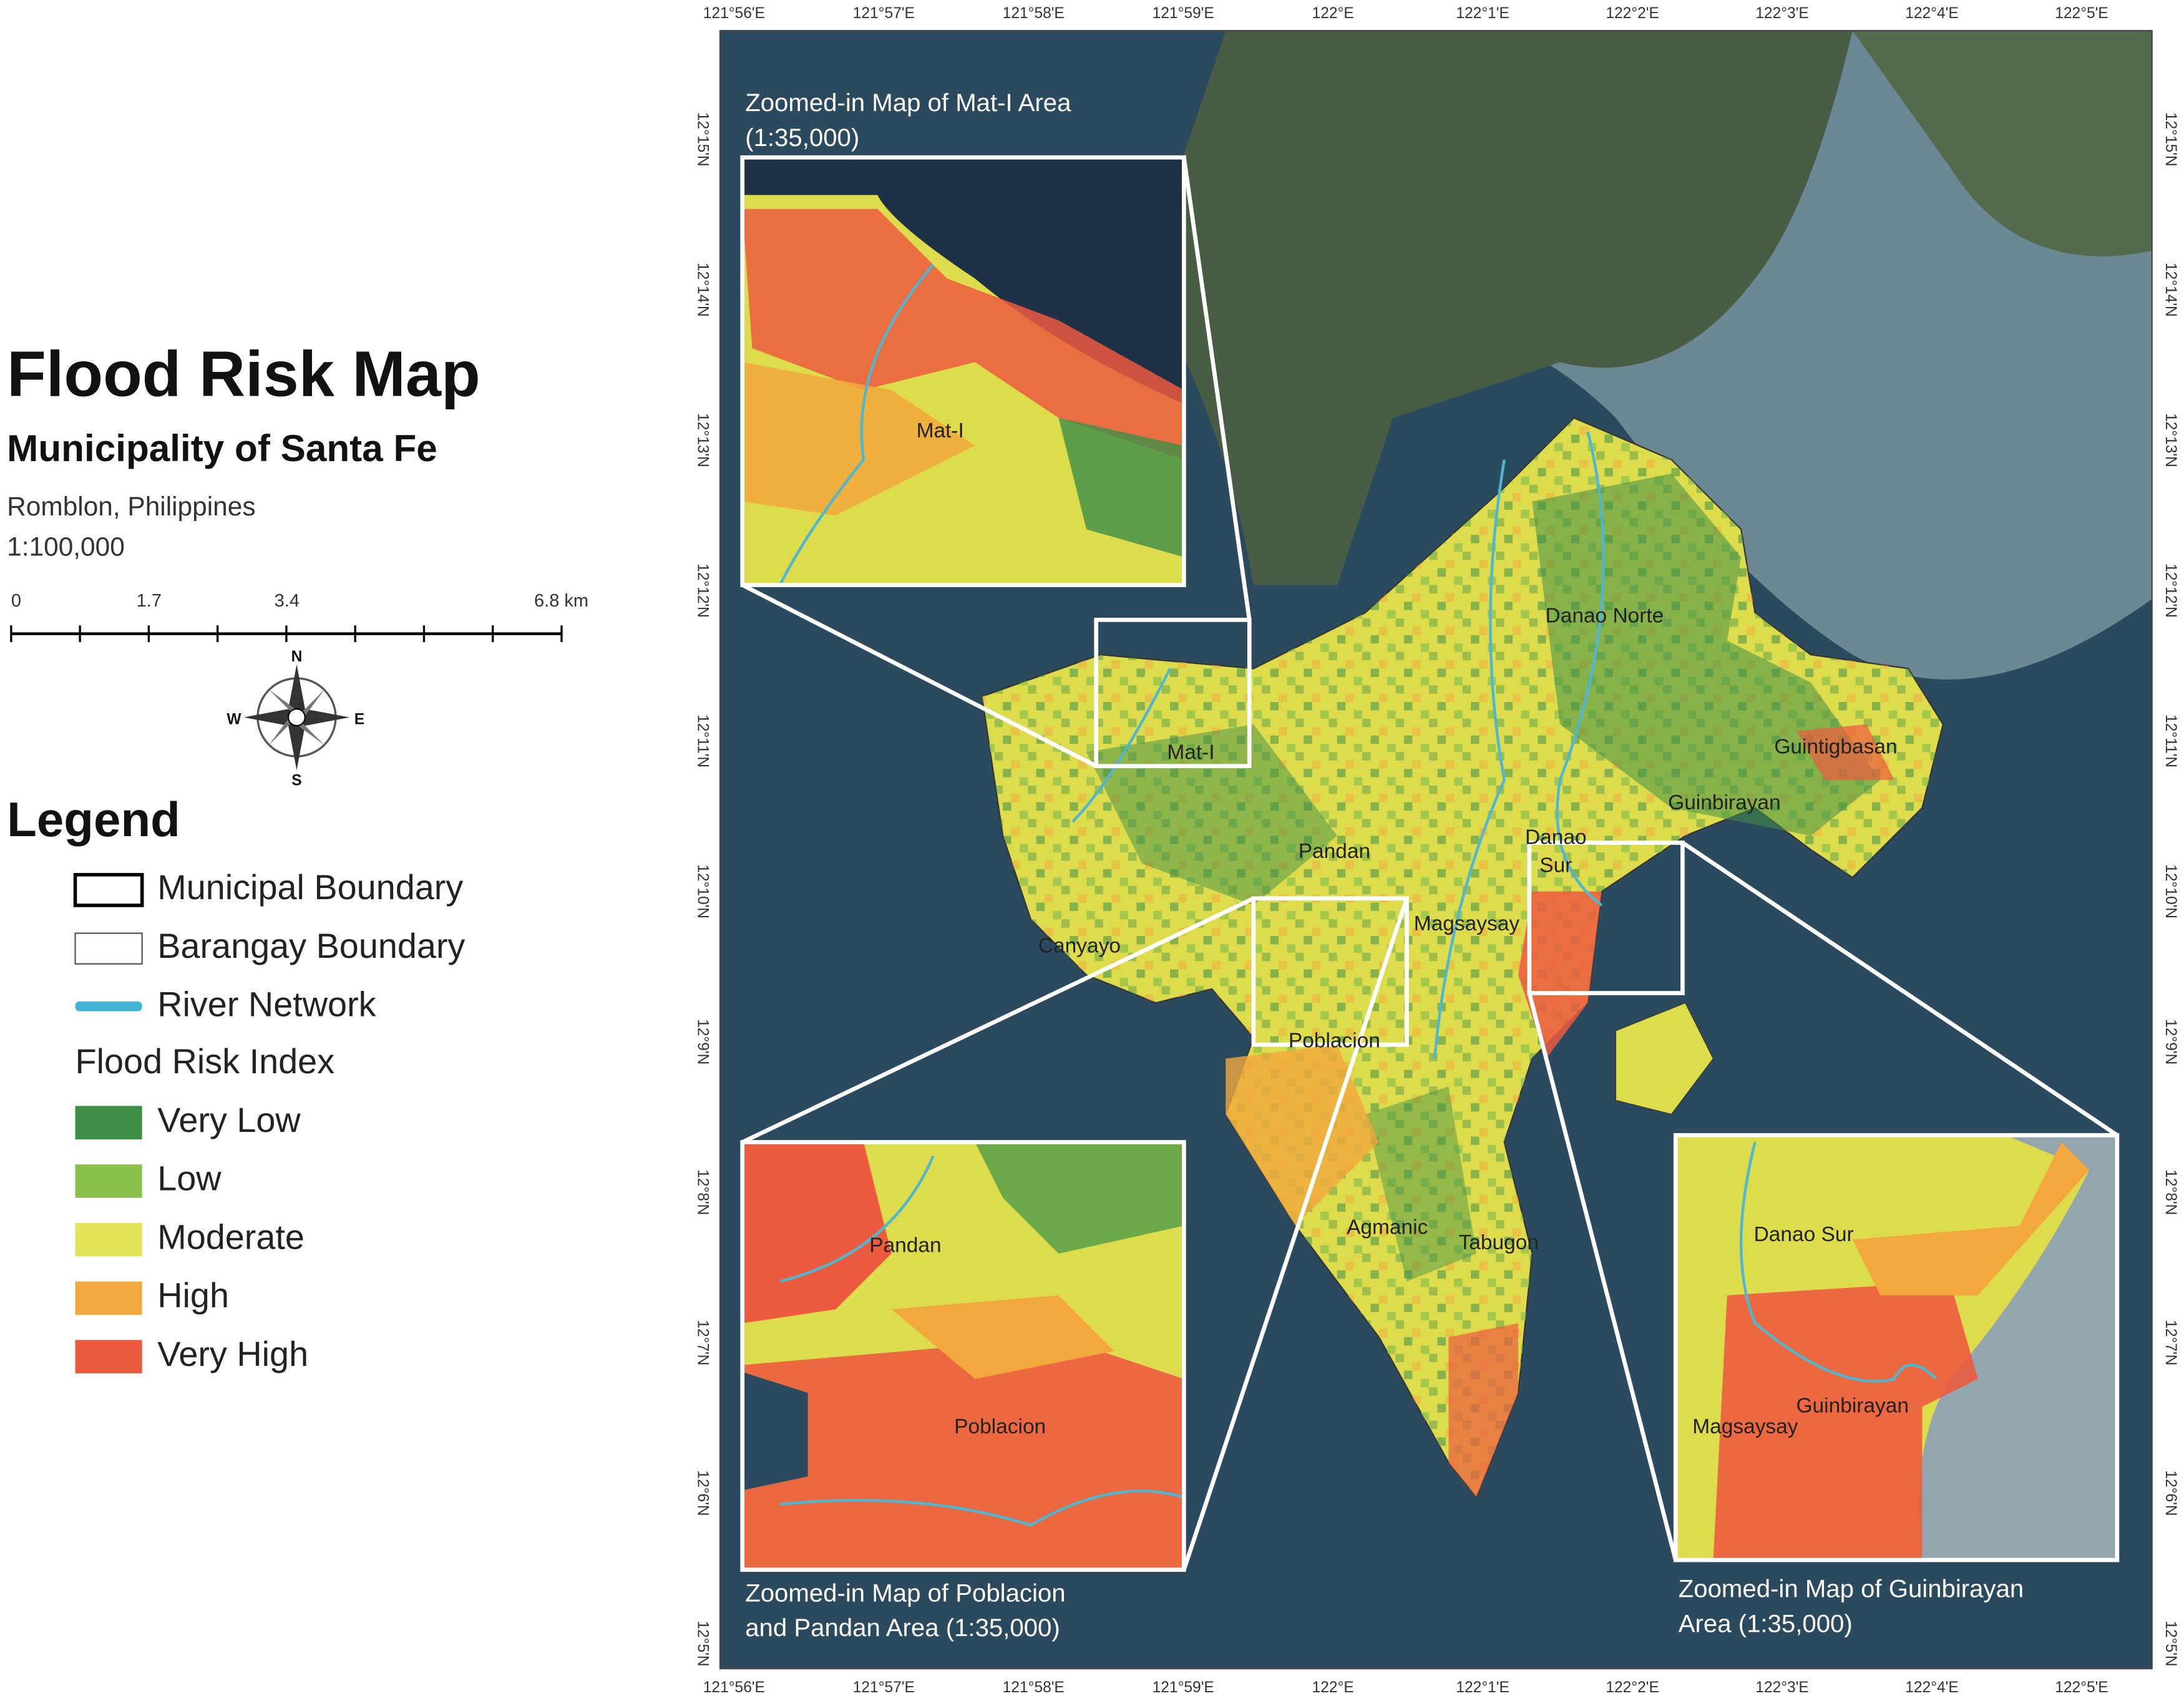 The height and width of the screenshot is (1706, 2184). I want to click on lat-label: 12°11'N, so click(2170, 741).